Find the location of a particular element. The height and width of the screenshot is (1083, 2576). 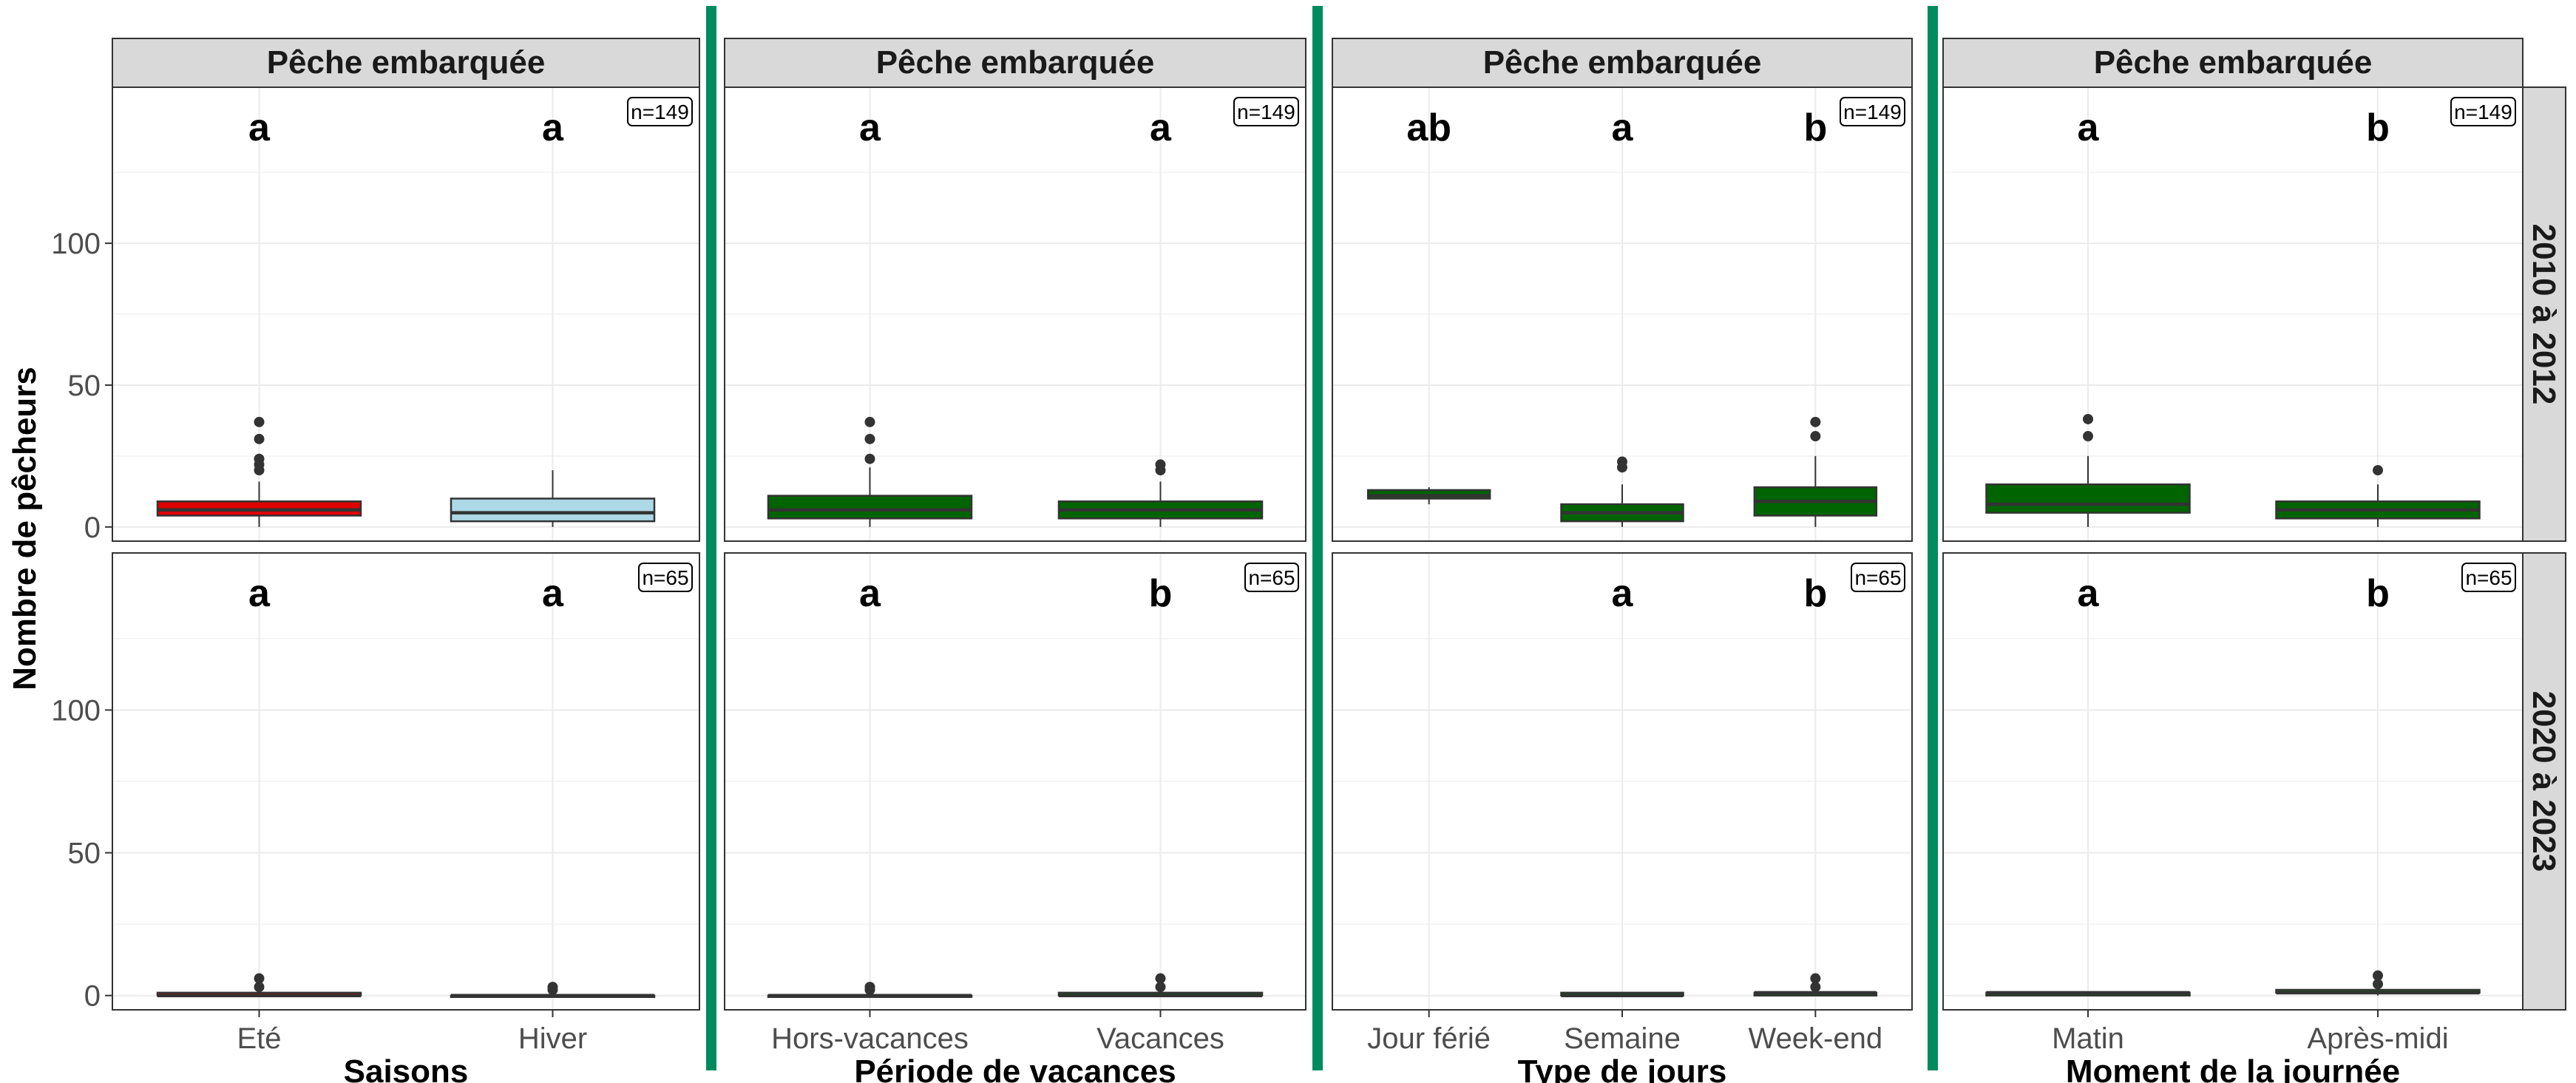

x-tick-label: Vacances is located at coordinates (1160, 1038).